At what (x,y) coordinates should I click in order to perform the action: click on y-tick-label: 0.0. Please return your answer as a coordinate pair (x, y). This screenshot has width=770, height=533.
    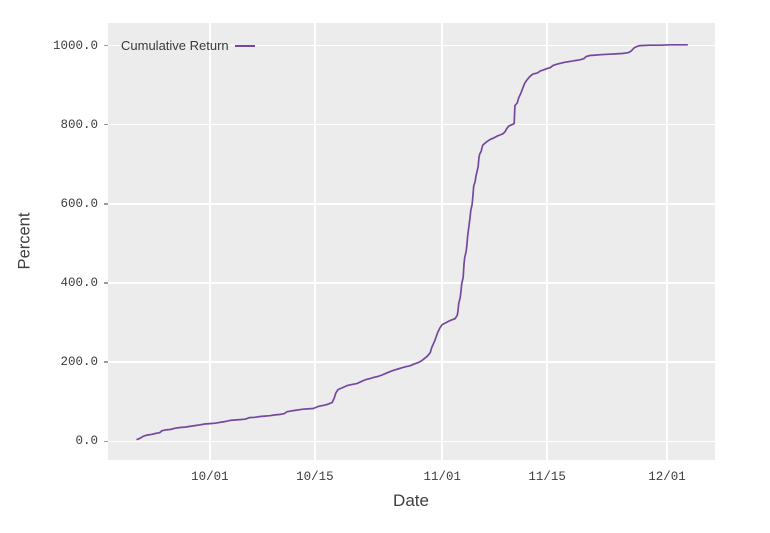
    Looking at the image, I should click on (86, 441).